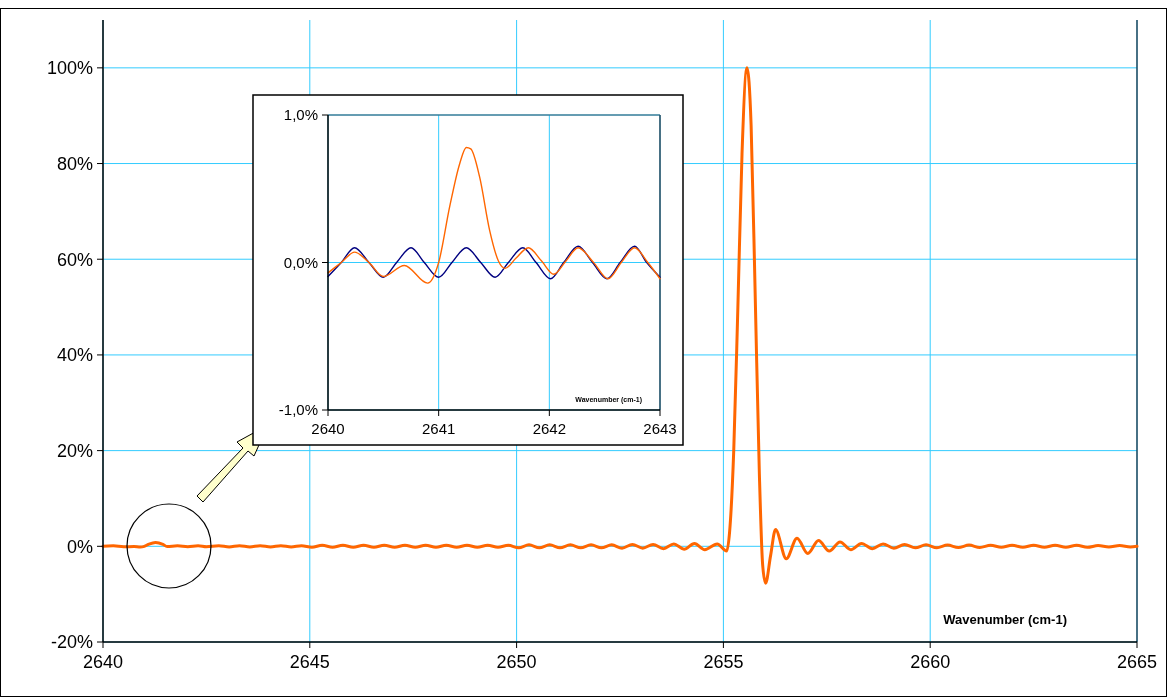 Image resolution: width=1168 pixels, height=697 pixels. What do you see at coordinates (74, 163) in the screenshot?
I see `y-tick-label: 80%` at bounding box center [74, 163].